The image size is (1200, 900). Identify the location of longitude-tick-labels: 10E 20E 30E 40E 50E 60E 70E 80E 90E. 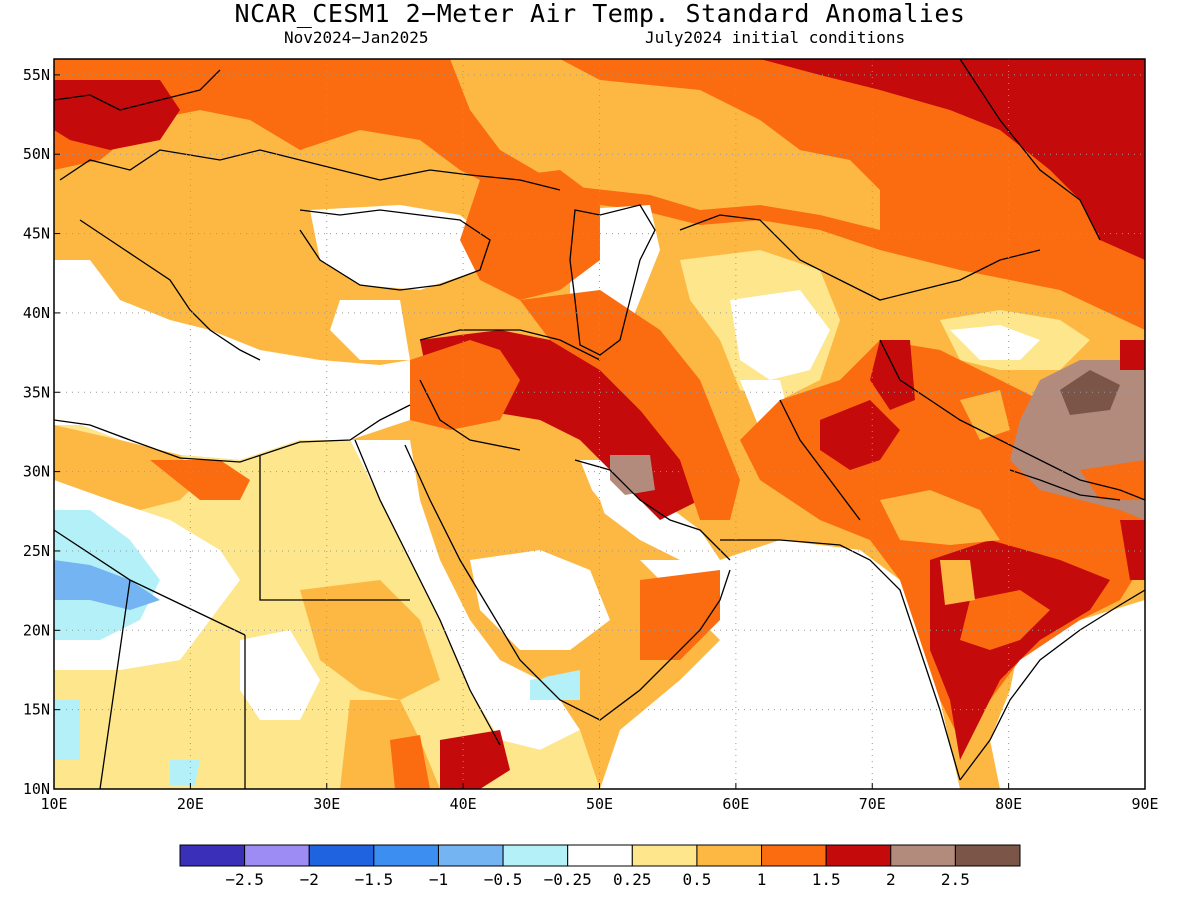
(599, 804).